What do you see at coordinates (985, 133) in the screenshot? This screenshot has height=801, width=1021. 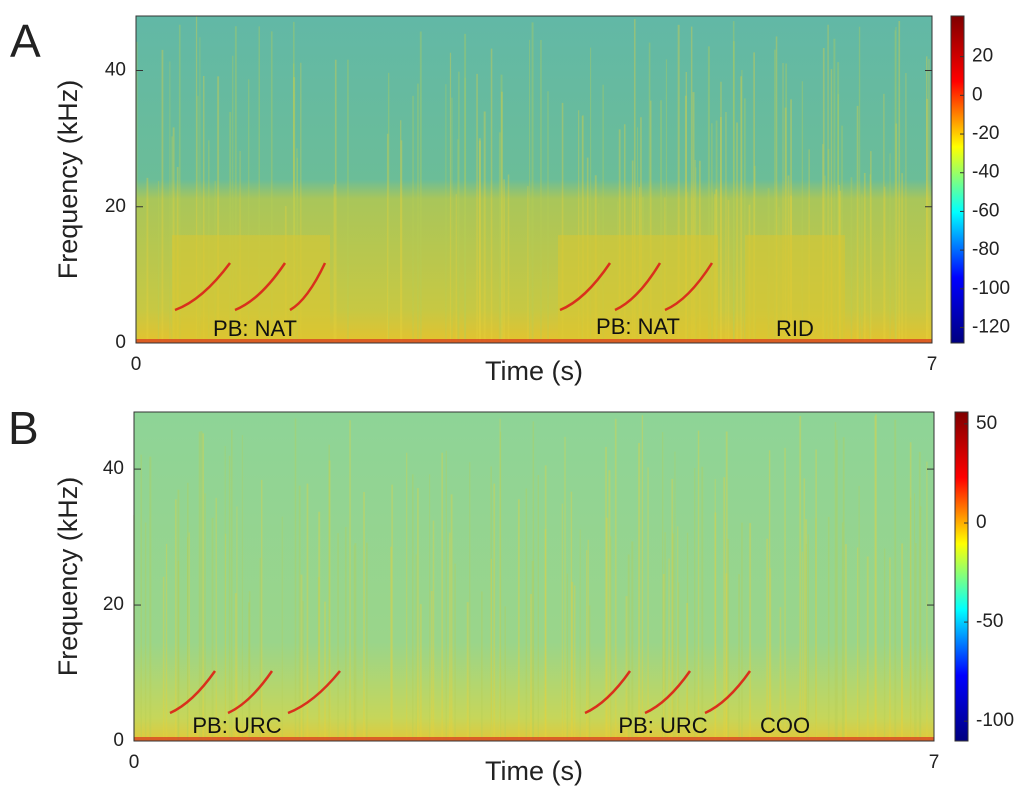 I see `colorbar-tick-label: -20` at bounding box center [985, 133].